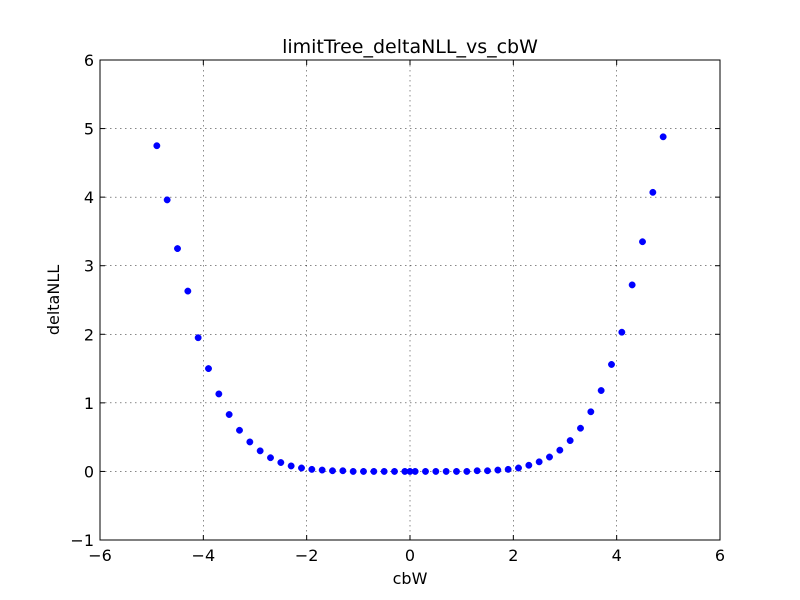  What do you see at coordinates (410, 47) in the screenshot?
I see `chart-title: limitTree_deltaNLL_vs_cbW` at bounding box center [410, 47].